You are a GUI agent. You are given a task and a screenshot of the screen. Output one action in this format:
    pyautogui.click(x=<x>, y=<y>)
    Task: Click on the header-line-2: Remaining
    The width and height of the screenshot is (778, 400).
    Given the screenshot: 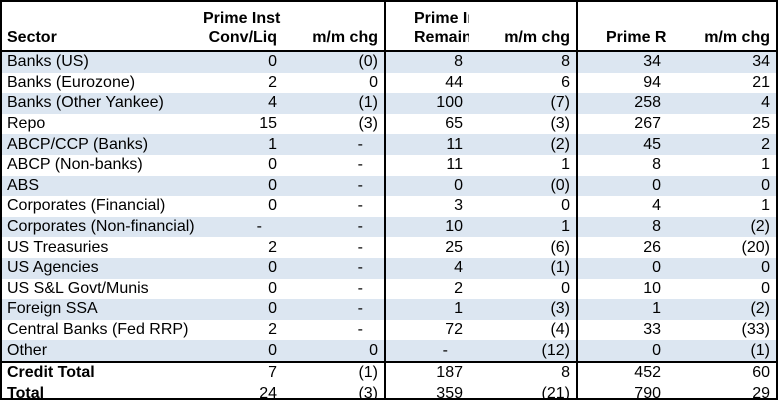 What is the action you would take?
    pyautogui.click(x=441, y=37)
    